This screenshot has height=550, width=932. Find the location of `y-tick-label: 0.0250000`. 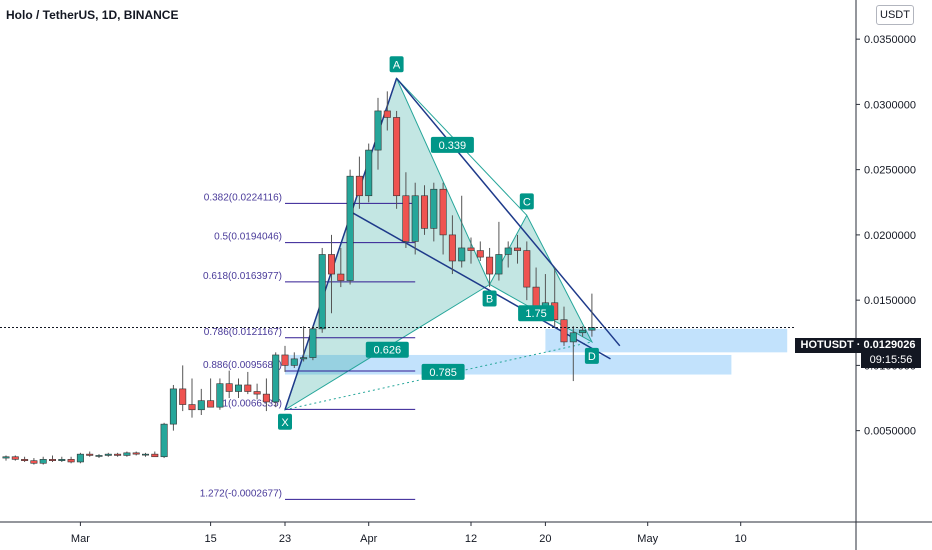

y-tick-label: 0.0250000 is located at coordinates (890, 171).